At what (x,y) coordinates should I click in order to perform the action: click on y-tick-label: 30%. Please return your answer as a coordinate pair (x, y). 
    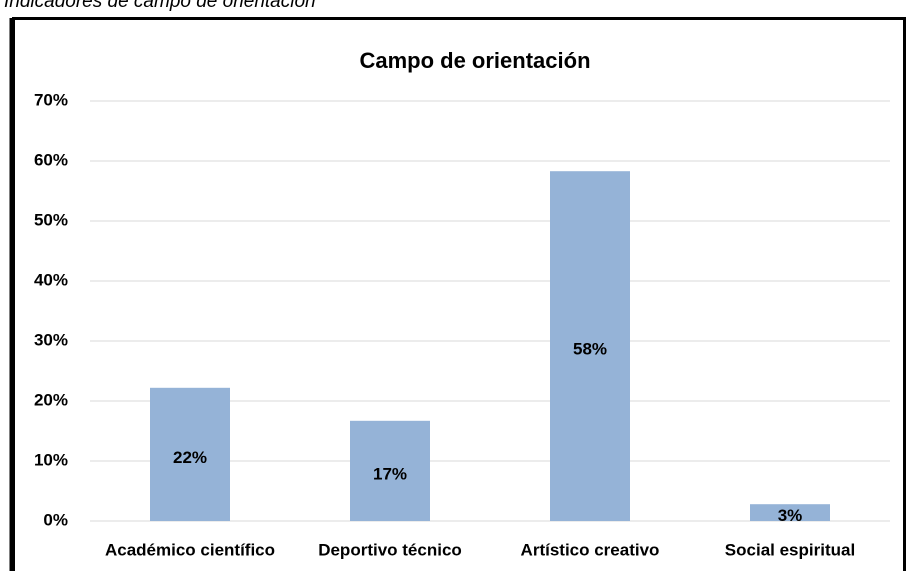
    Looking at the image, I should click on (51, 339).